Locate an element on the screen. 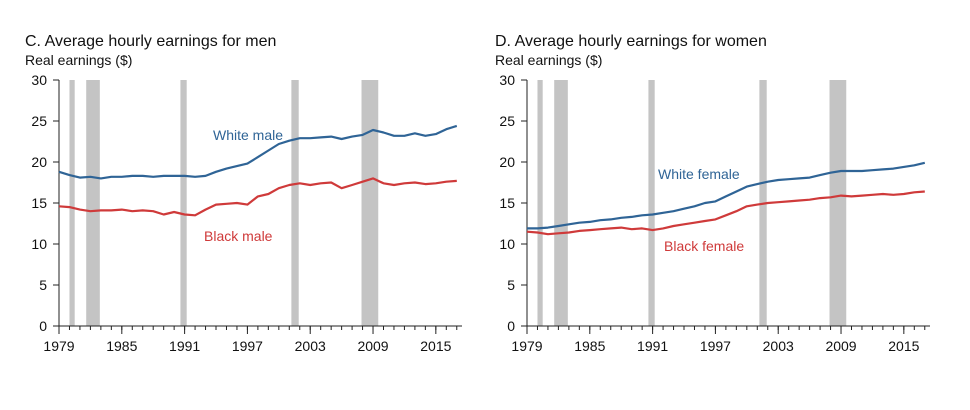 Image resolution: width=970 pixels, height=410 pixels. series-line-black-female is located at coordinates (725, 213).